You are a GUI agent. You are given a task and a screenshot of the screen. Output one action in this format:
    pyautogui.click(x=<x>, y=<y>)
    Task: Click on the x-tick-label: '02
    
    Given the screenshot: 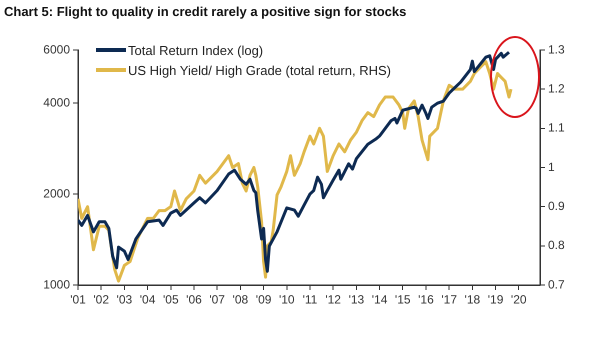 What is the action you would take?
    pyautogui.click(x=101, y=299)
    